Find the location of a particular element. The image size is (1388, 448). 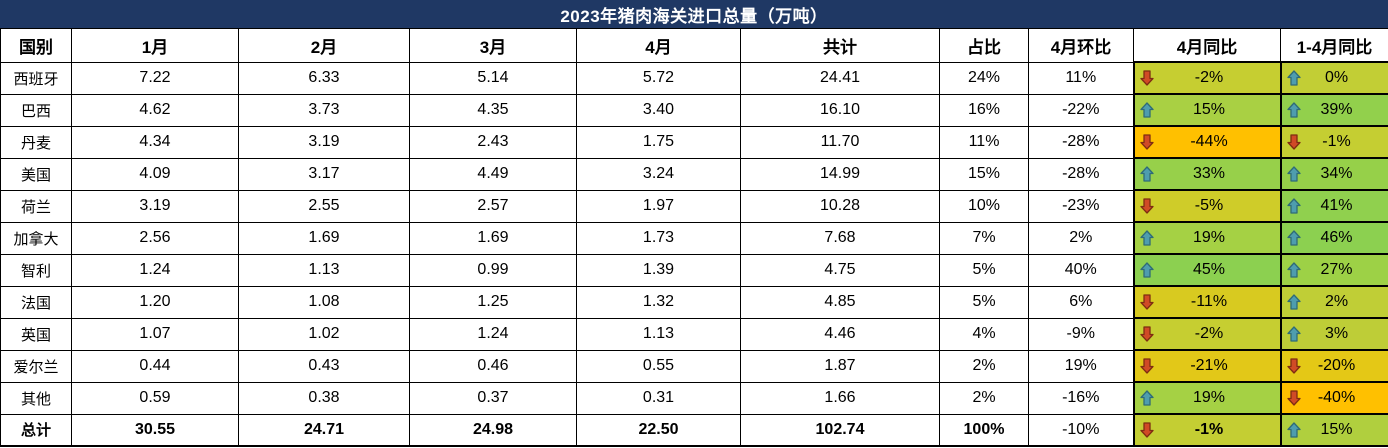

m1-cell: 4.34 is located at coordinates (155, 142).